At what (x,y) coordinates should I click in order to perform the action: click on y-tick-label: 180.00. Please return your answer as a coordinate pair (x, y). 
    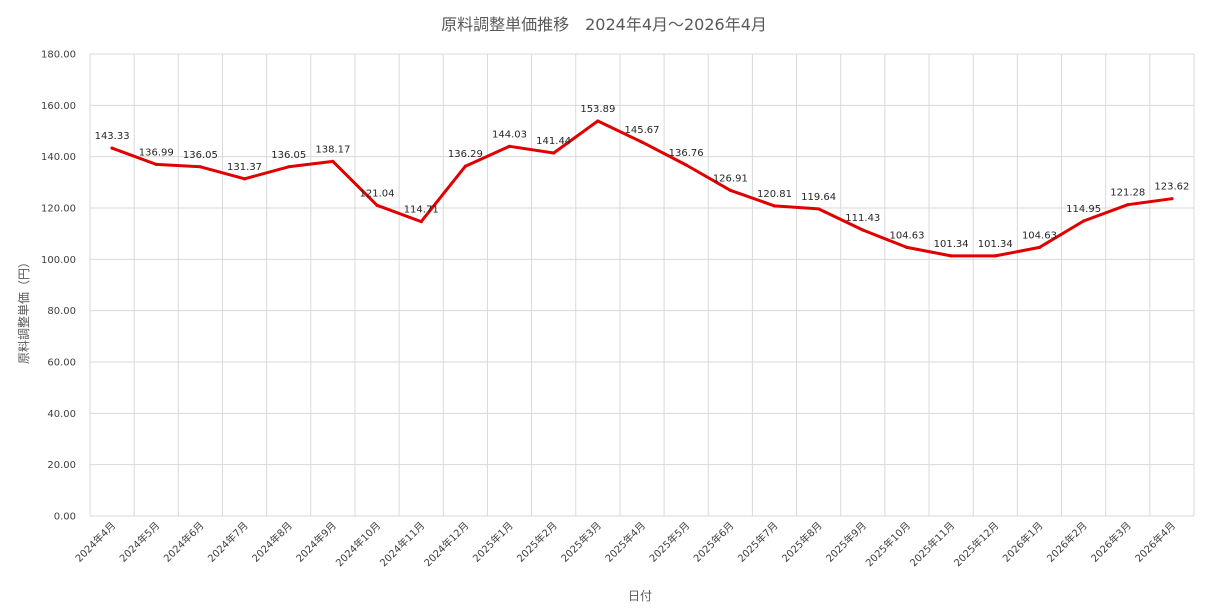
    Looking at the image, I should click on (58, 55).